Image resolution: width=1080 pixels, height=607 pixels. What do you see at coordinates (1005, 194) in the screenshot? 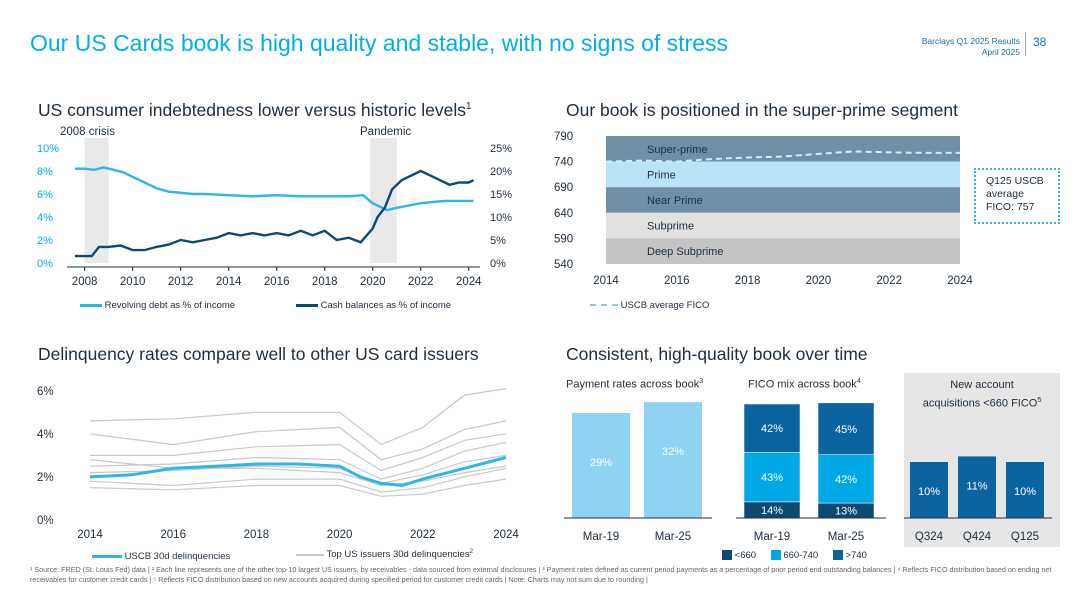
I see `callout-line: average` at bounding box center [1005, 194].